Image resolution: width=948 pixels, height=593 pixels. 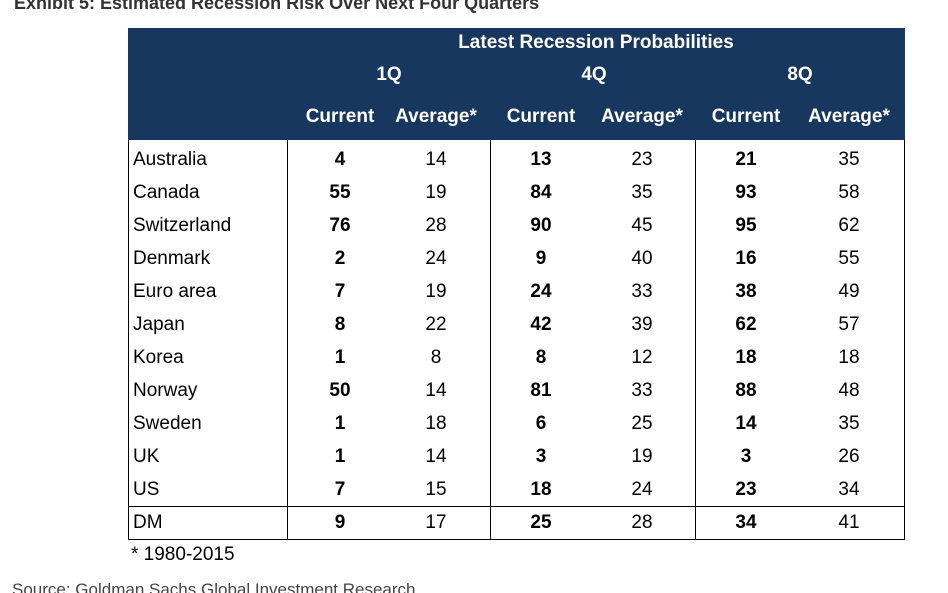 I want to click on cell: 41, so click(x=849, y=522).